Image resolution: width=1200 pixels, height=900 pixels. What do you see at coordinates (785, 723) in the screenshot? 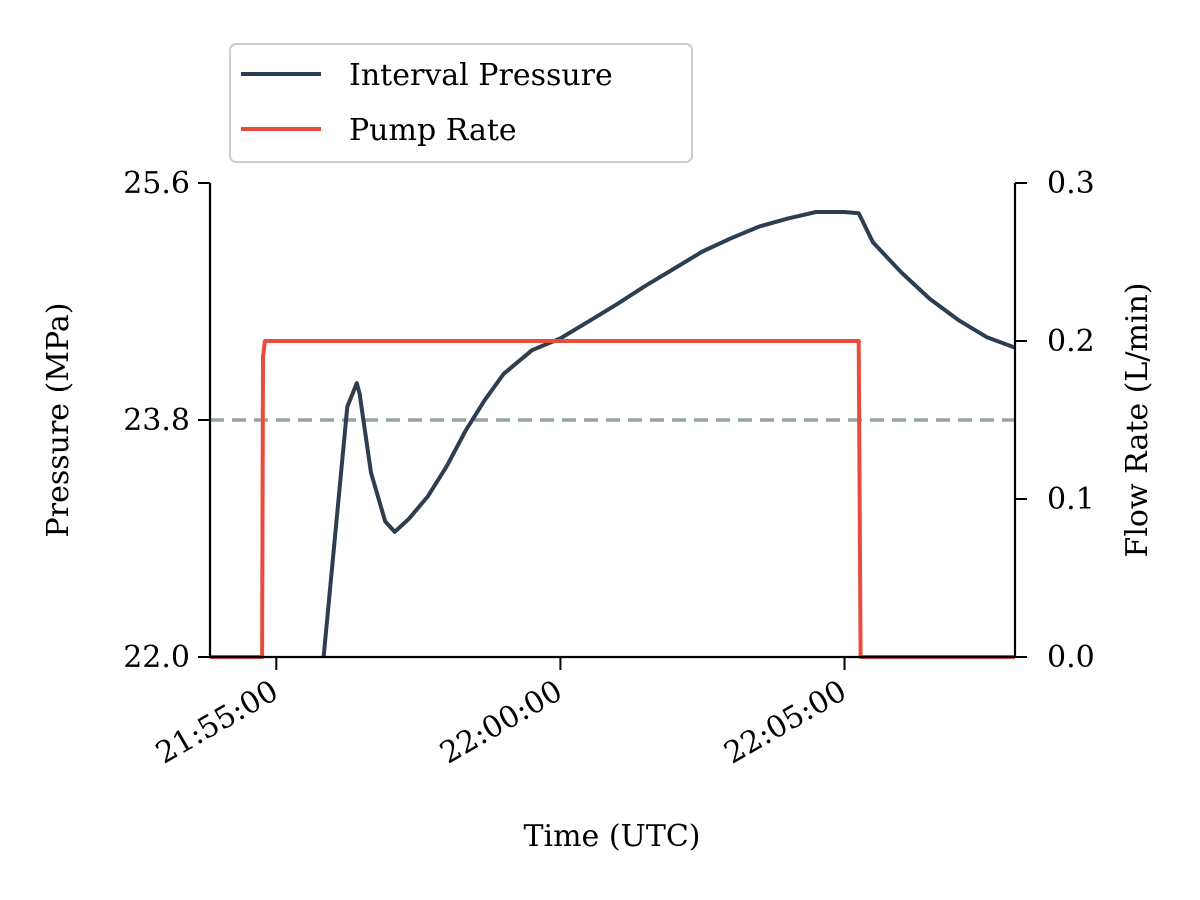
I see `x-tick-label: 22:05:00` at bounding box center [785, 723].